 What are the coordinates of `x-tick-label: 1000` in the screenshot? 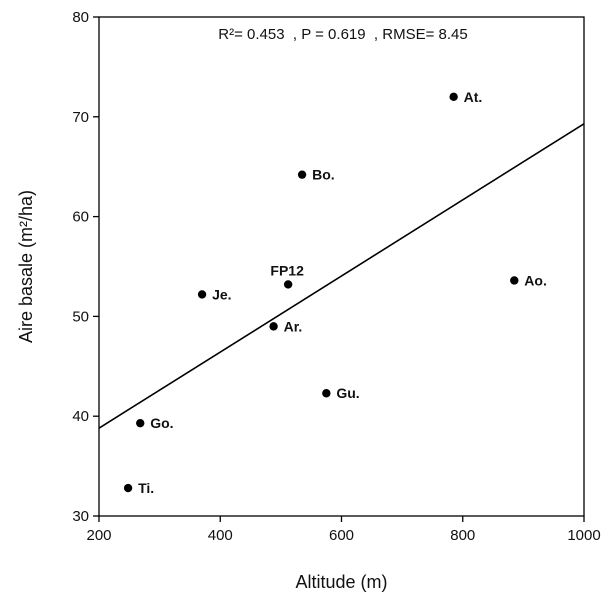 It's located at (583, 535).